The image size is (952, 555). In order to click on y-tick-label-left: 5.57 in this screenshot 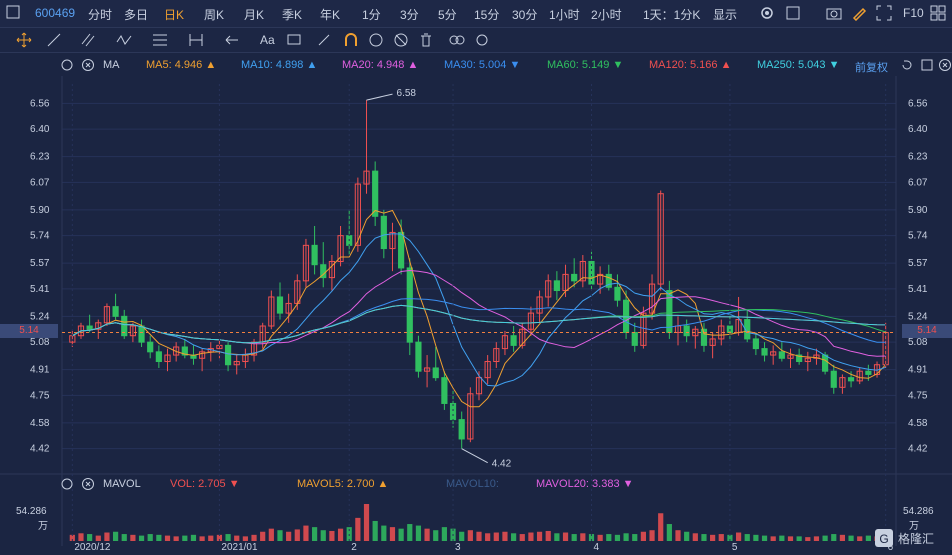, I will do `click(40, 263)`.